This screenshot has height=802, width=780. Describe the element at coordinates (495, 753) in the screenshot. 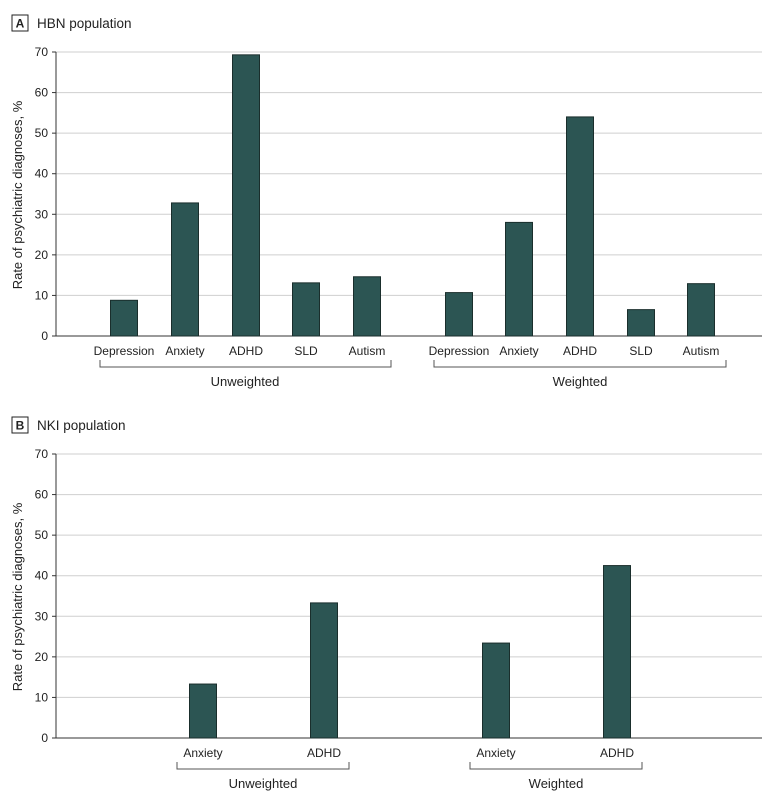

I see `panel-b-category-label-weighted-anxiety: Anxiety` at that location.